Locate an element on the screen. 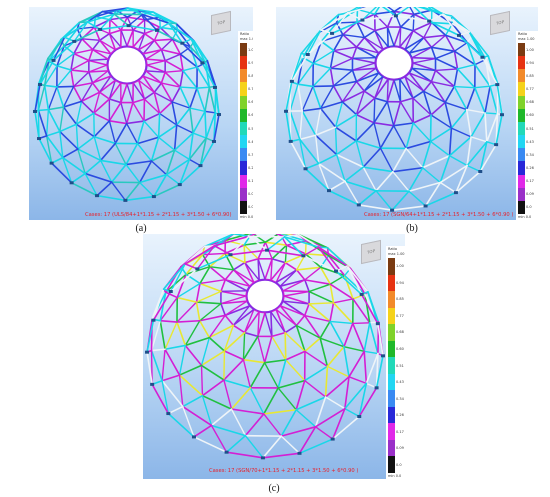 Image resolution: width=550 pixels, height=497 pixels. legend-tick-label: 0.17 is located at coordinates (250, 181).